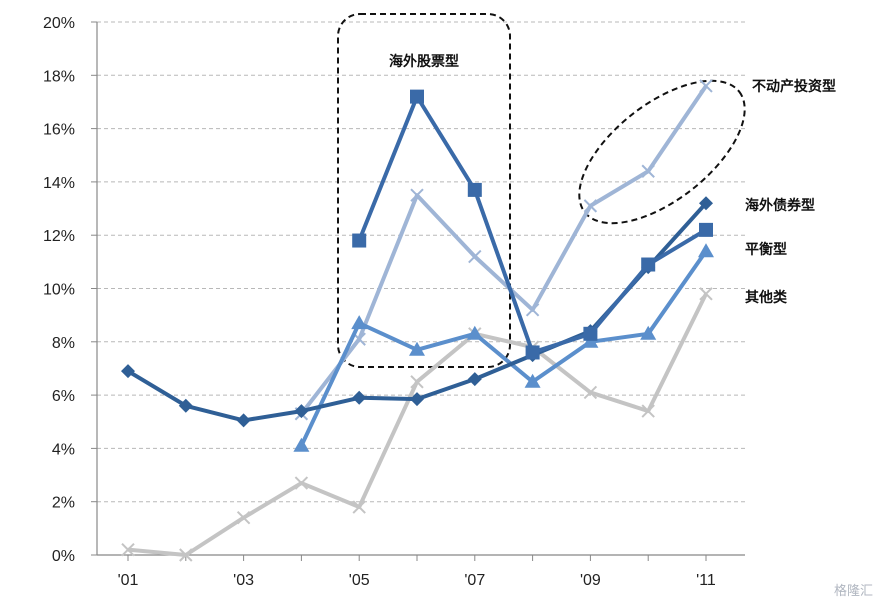 This screenshot has height=605, width=883. Describe the element at coordinates (706, 580) in the screenshot. I see `x-tick-label: '11` at that location.